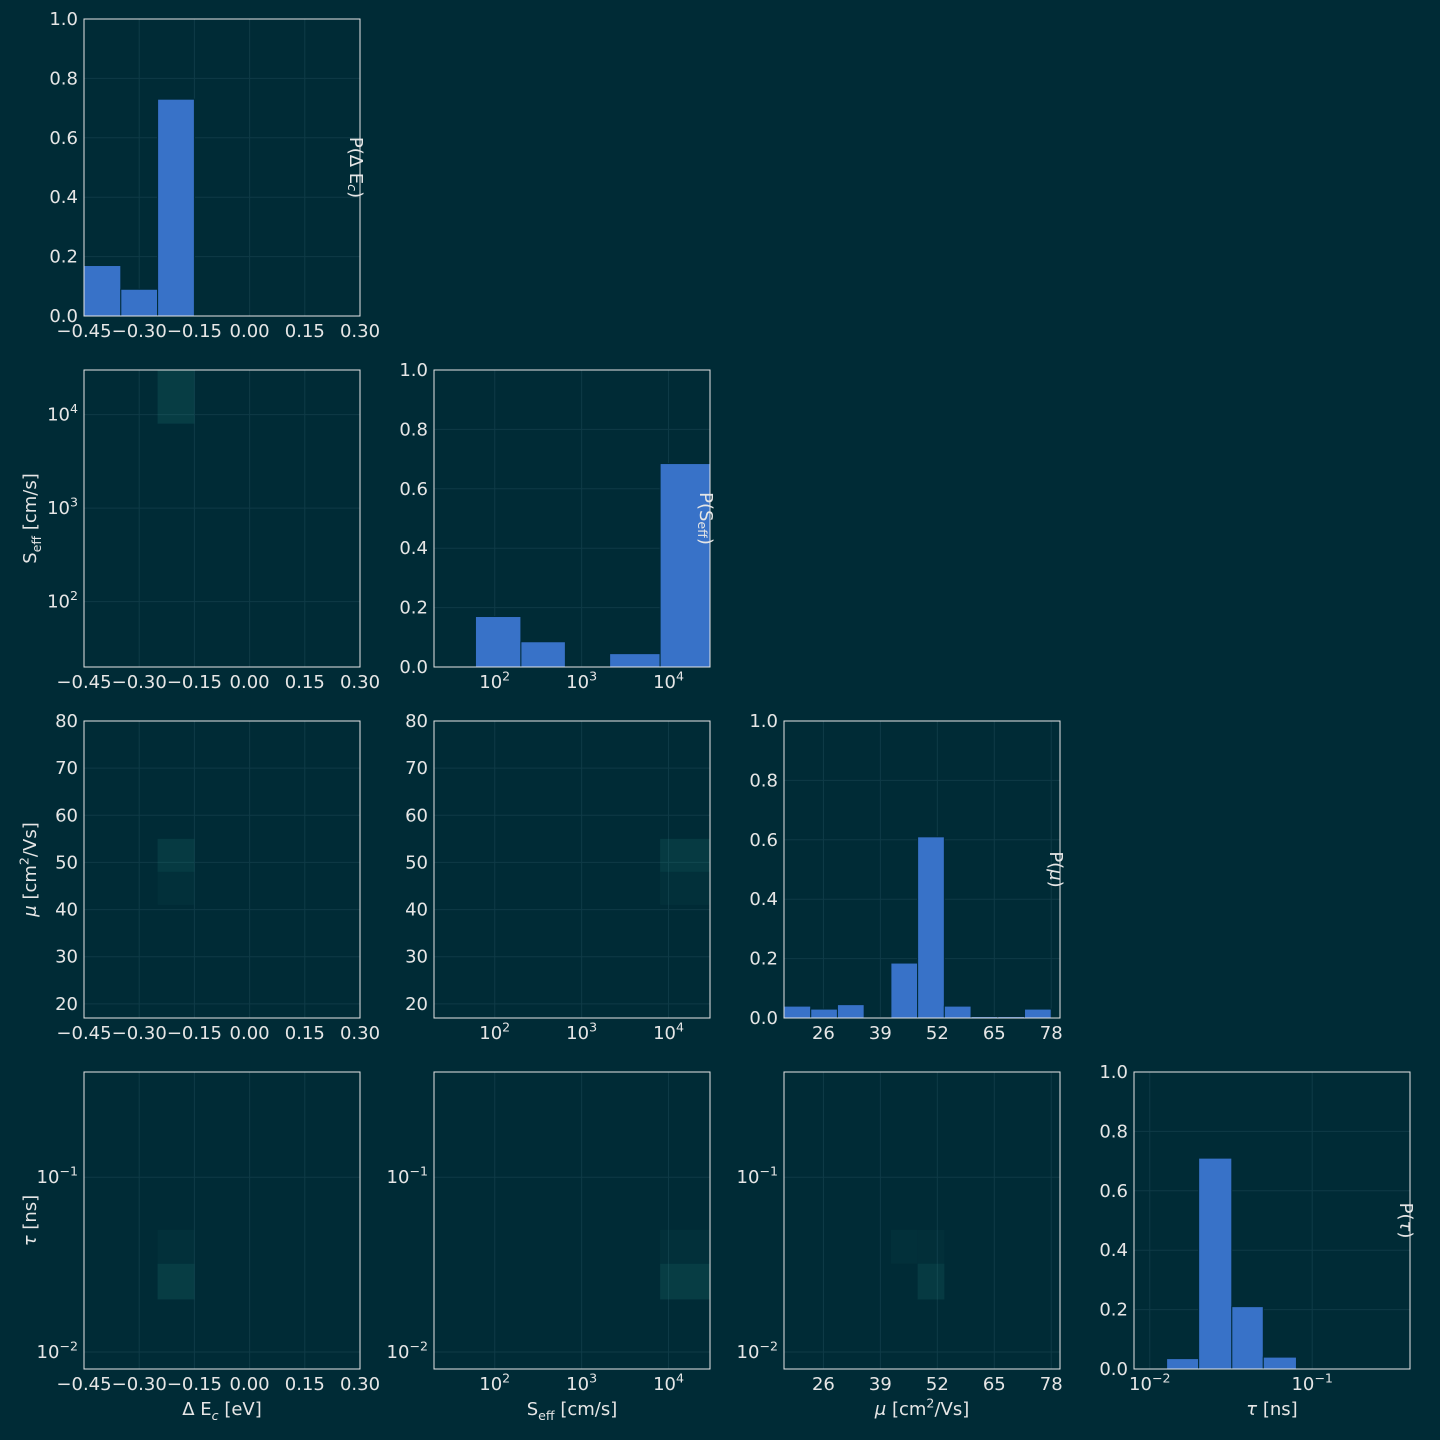 This screenshot has height=1440, width=1440. What do you see at coordinates (62, 507) in the screenshot?
I see `y-tick-label: 10³` at bounding box center [62, 507].